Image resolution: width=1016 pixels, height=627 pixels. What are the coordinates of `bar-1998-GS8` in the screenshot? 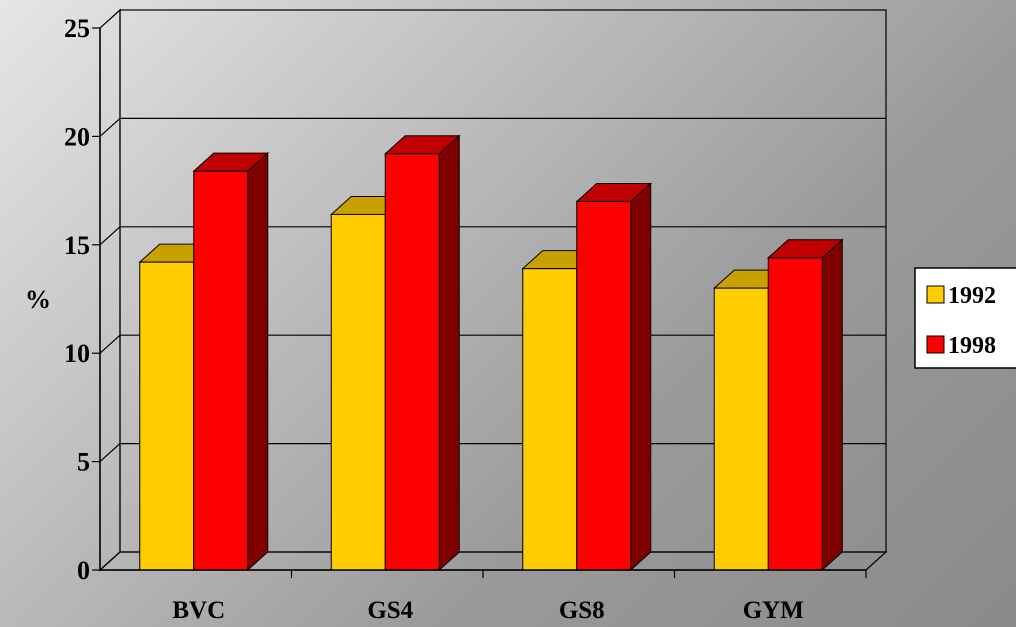 It's located at (614, 377).